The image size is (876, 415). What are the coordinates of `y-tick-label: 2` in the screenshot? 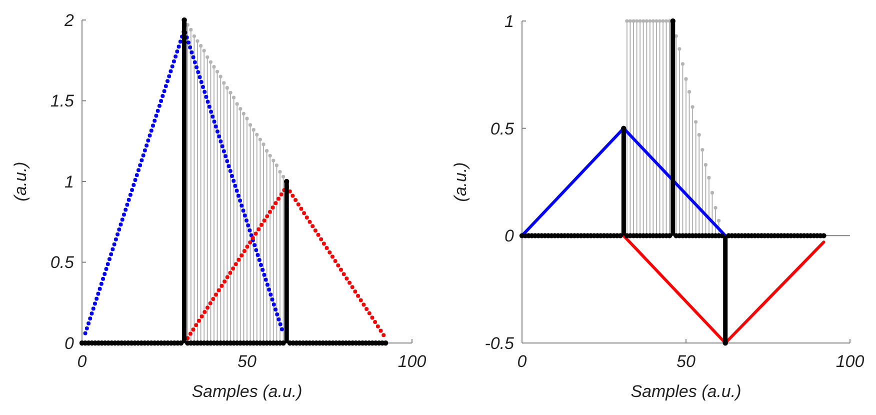 It's located at (69, 20).